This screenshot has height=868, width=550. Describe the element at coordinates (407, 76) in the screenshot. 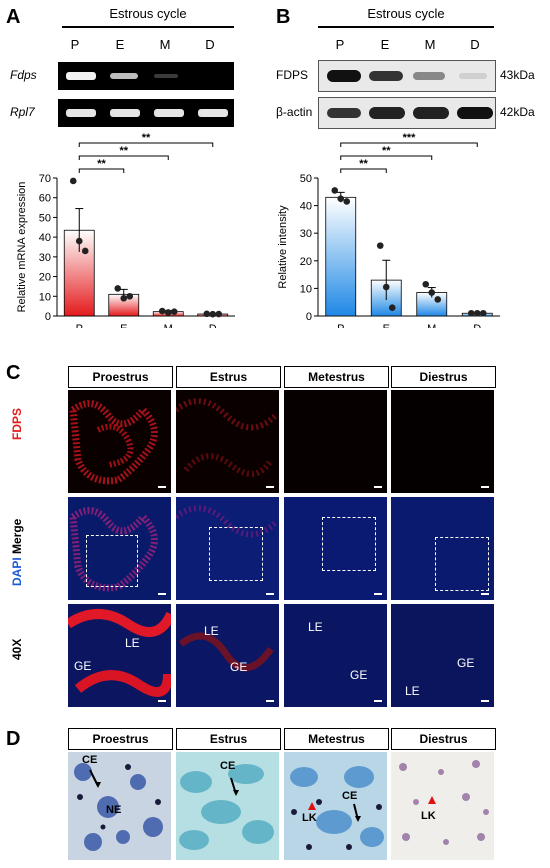

I see `blot-fdps` at that location.